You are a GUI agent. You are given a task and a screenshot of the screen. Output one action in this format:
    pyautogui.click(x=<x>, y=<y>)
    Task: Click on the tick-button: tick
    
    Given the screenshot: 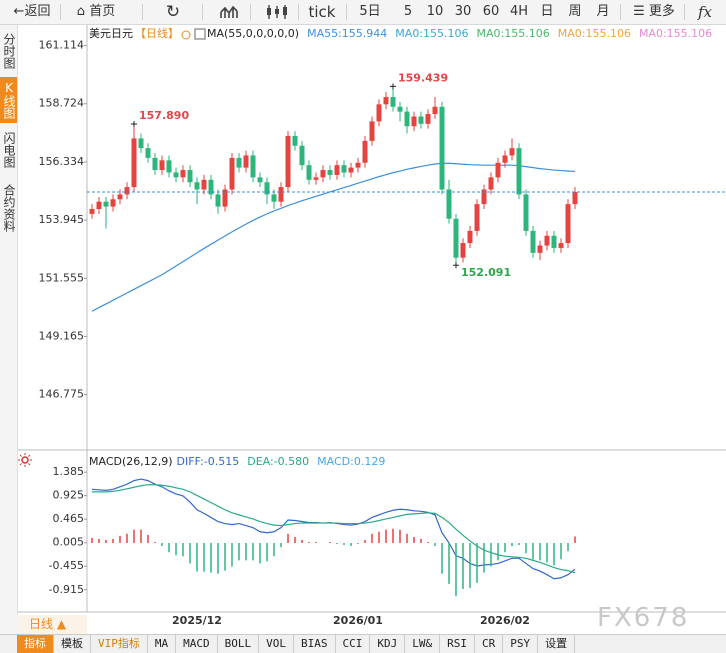 What is the action you would take?
    pyautogui.click(x=322, y=12)
    